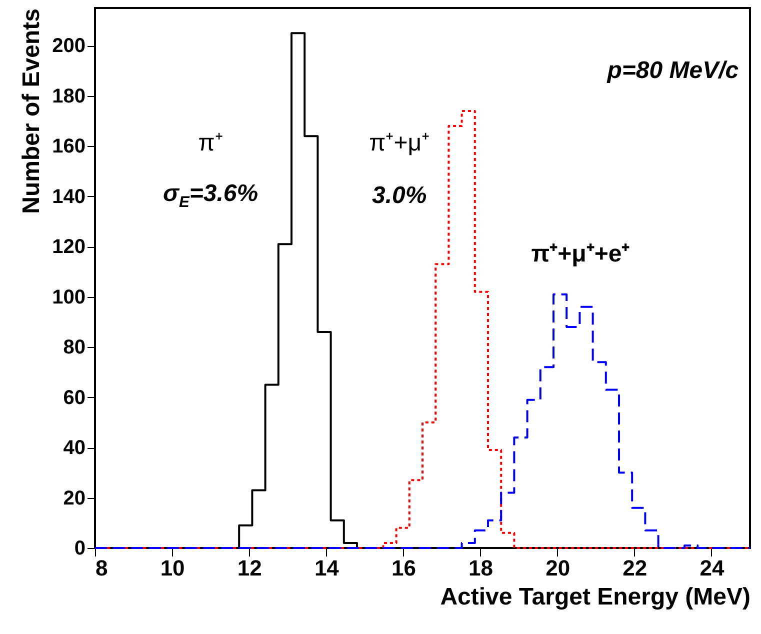 This screenshot has height=634, width=761. Describe the element at coordinates (558, 568) in the screenshot. I see `x-tick-label: 20` at that location.